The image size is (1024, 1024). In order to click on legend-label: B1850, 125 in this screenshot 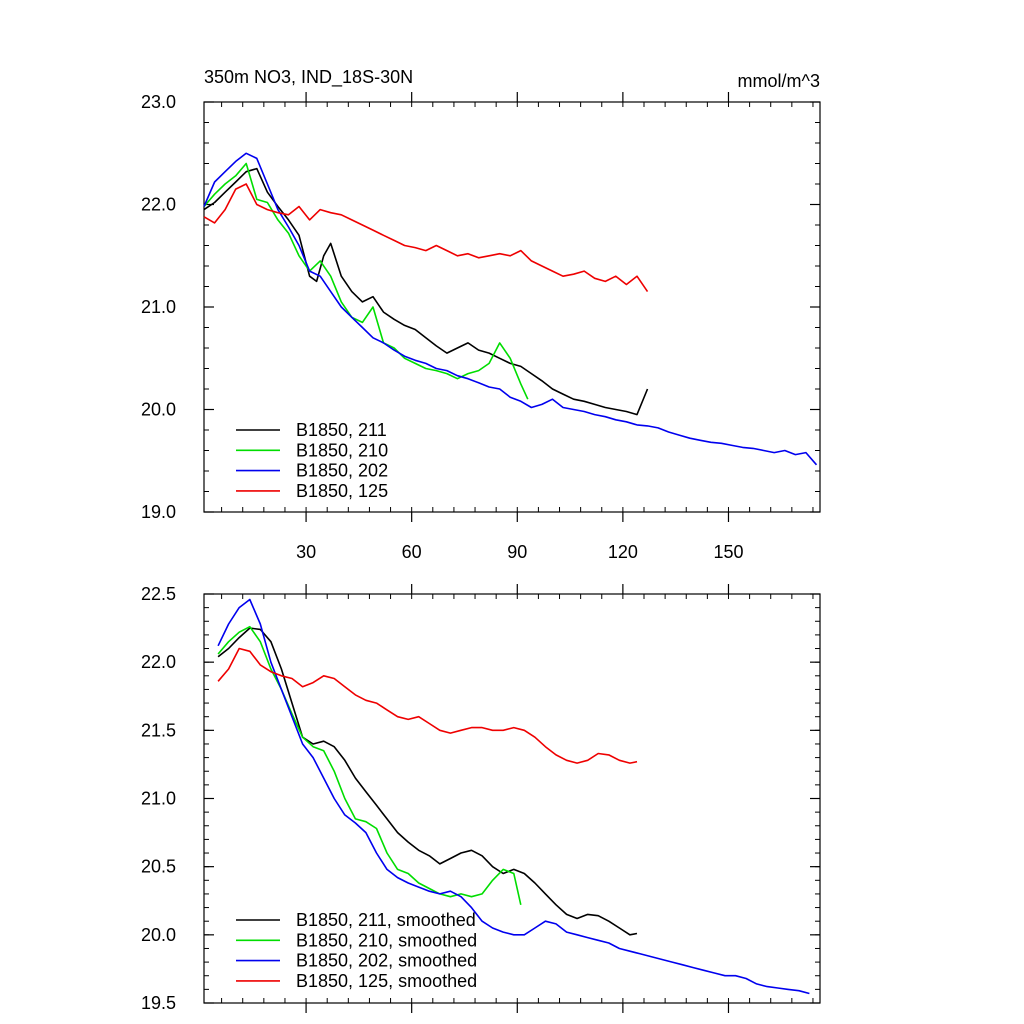, I will do `click(342, 491)`.